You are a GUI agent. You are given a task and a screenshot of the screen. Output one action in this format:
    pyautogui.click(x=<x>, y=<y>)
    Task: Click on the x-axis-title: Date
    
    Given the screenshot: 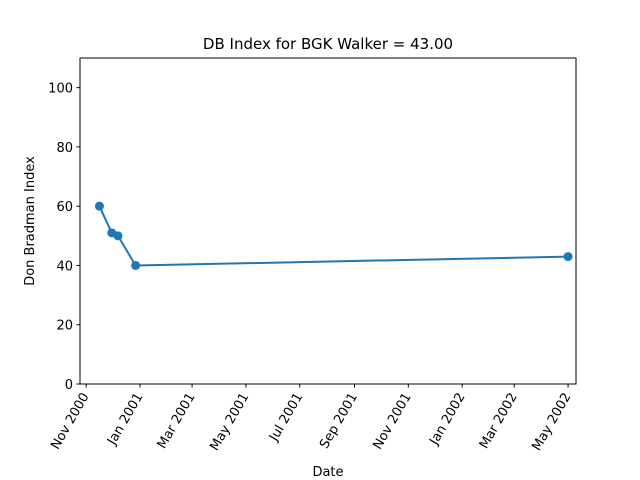 What is the action you would take?
    pyautogui.click(x=327, y=472)
    